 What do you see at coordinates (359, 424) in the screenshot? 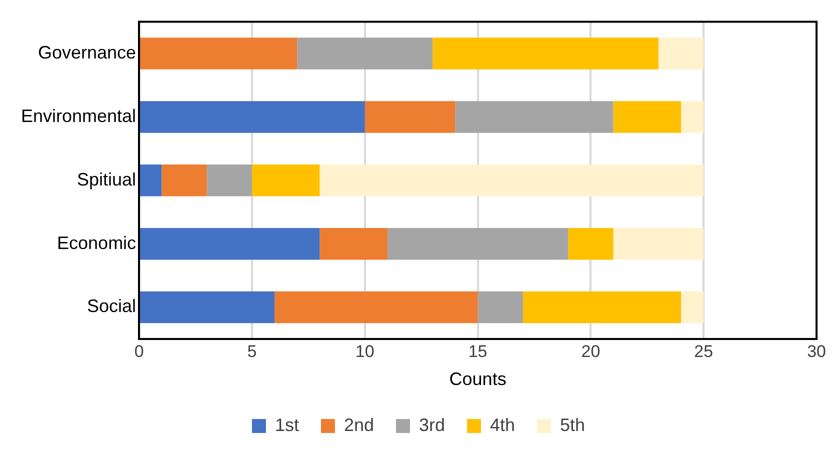
I see `legend-label: 2nd` at bounding box center [359, 424].